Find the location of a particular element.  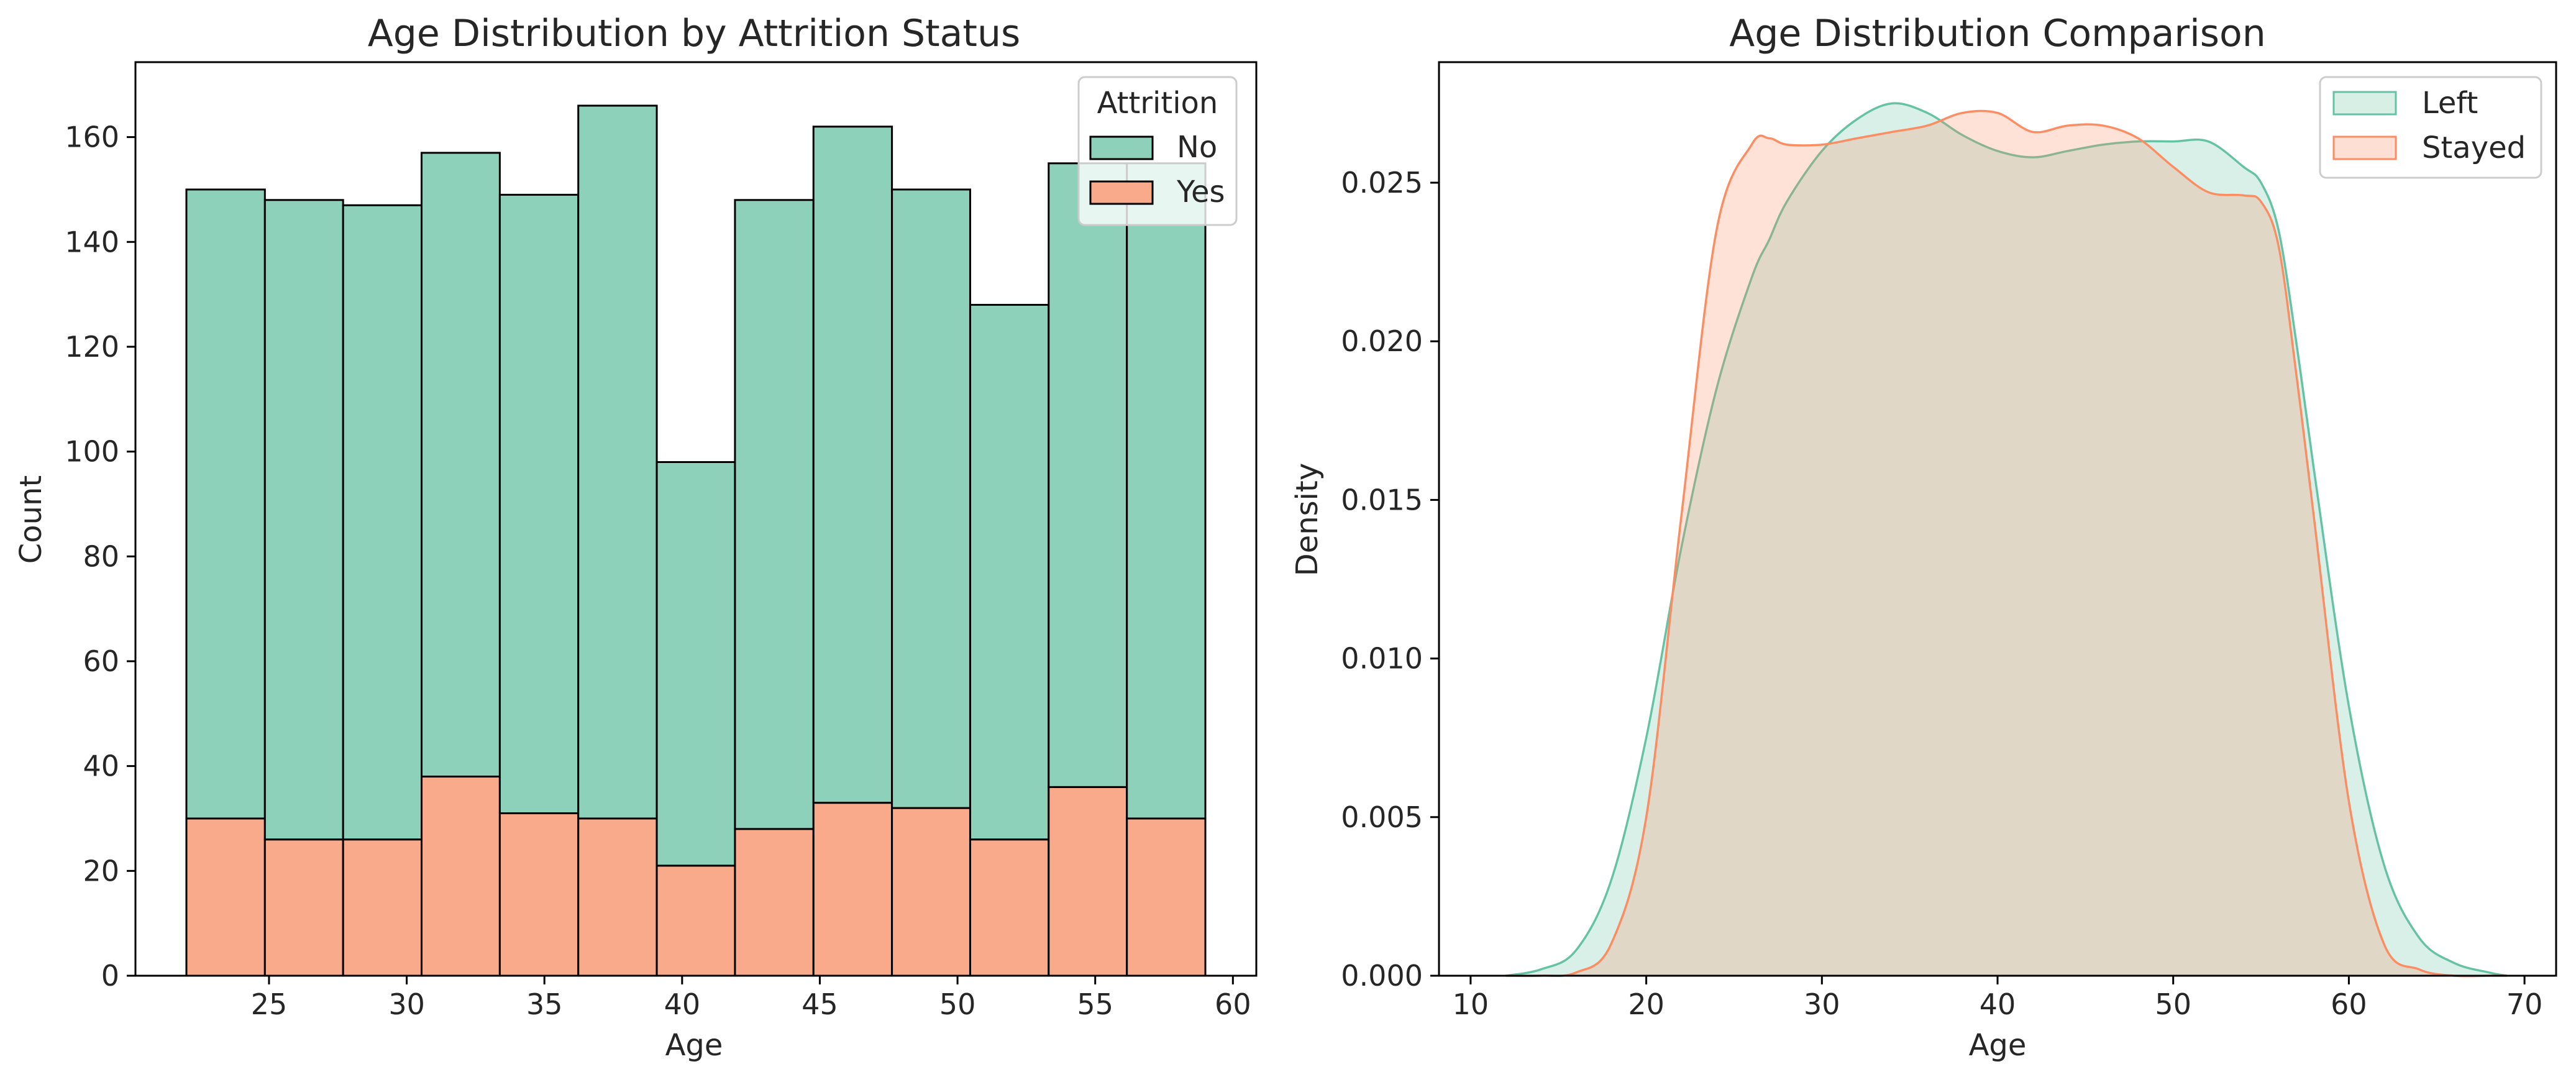

y-tick-label: 0.015 is located at coordinates (1382, 499).